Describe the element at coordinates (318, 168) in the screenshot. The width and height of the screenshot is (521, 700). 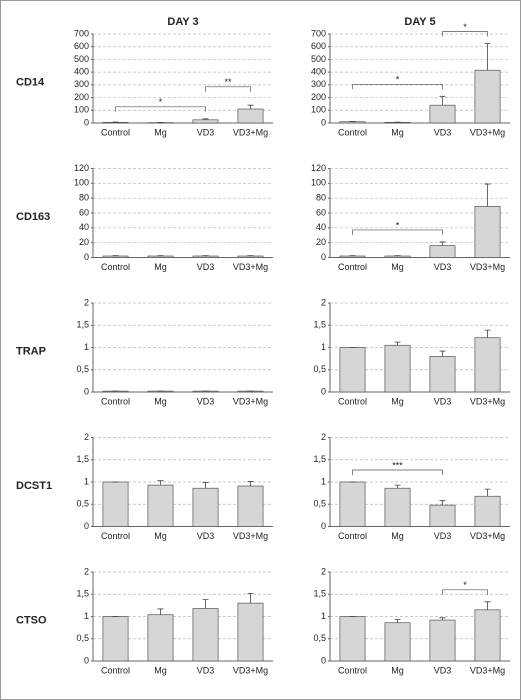
I see `y-tick-label: 120` at that location.